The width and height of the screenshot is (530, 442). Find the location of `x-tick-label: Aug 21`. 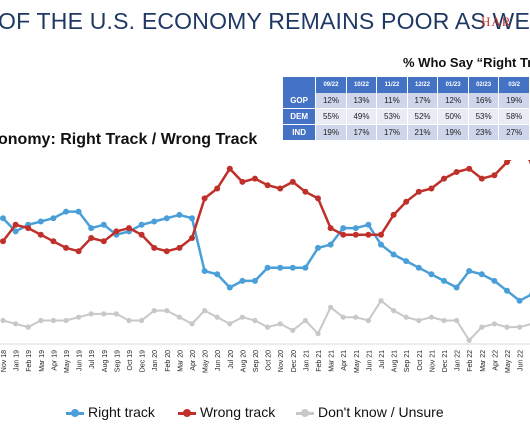

x-tick-label: Aug 21 is located at coordinates (395, 361).